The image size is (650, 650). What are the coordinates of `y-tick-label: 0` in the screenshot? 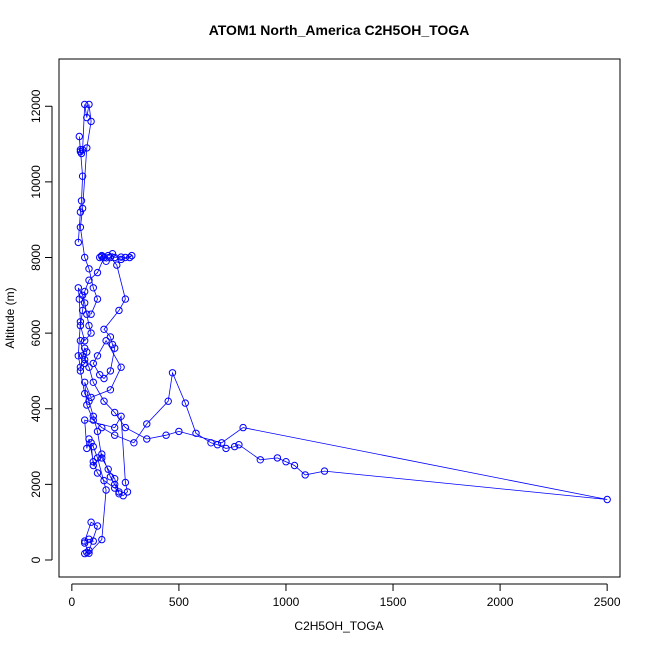 It's located at (36, 559).